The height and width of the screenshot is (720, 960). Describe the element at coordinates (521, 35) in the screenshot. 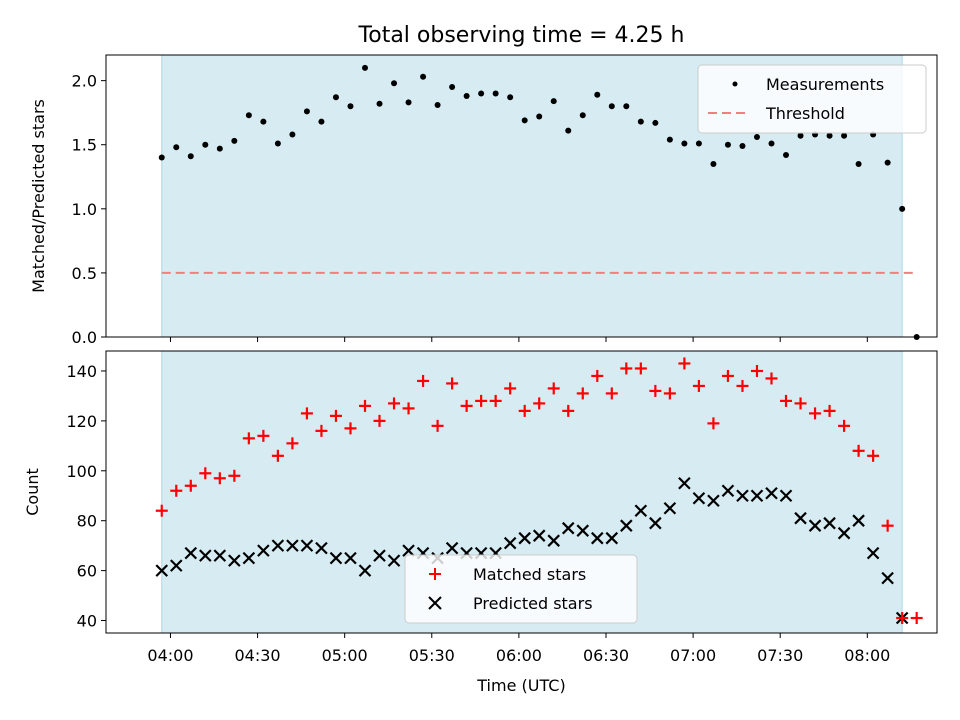

I see `chart-title: Total observing time = 4.25 h` at that location.